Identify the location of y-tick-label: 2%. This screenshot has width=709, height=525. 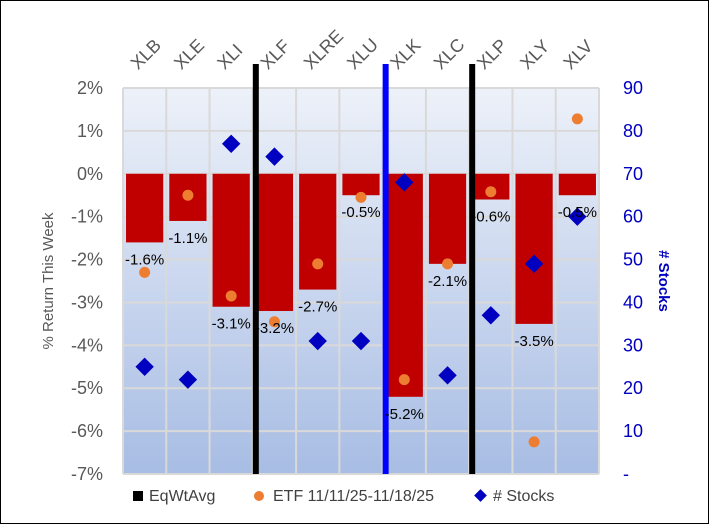
(90, 88).